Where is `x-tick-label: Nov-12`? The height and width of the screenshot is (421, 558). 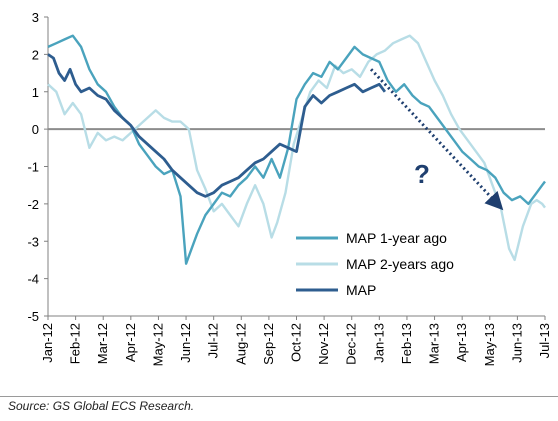 x-tick-label: Nov-12 is located at coordinates (323, 344).